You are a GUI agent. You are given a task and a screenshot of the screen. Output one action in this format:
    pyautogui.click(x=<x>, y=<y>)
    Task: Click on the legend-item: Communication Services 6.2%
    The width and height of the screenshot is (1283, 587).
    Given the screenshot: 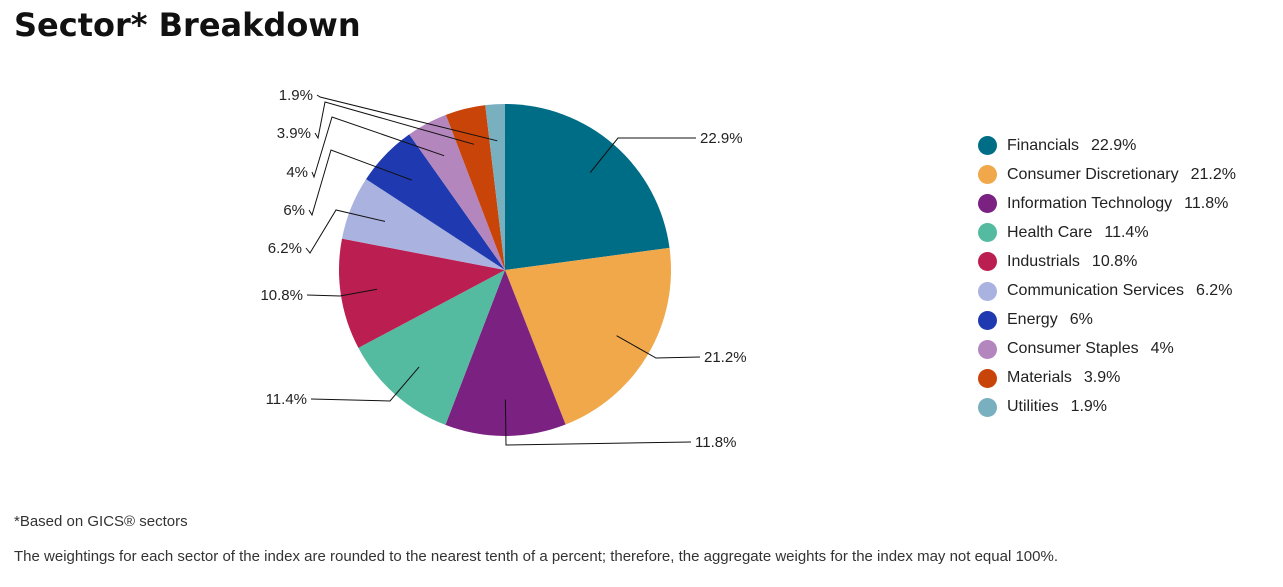 What is the action you would take?
    pyautogui.click(x=1107, y=290)
    